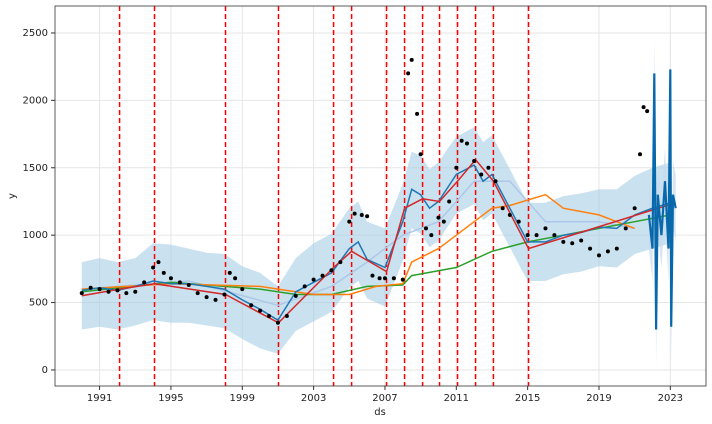 The height and width of the screenshot is (424, 712). What do you see at coordinates (662, 199) in the screenshot?
I see `series-line` at bounding box center [662, 199].